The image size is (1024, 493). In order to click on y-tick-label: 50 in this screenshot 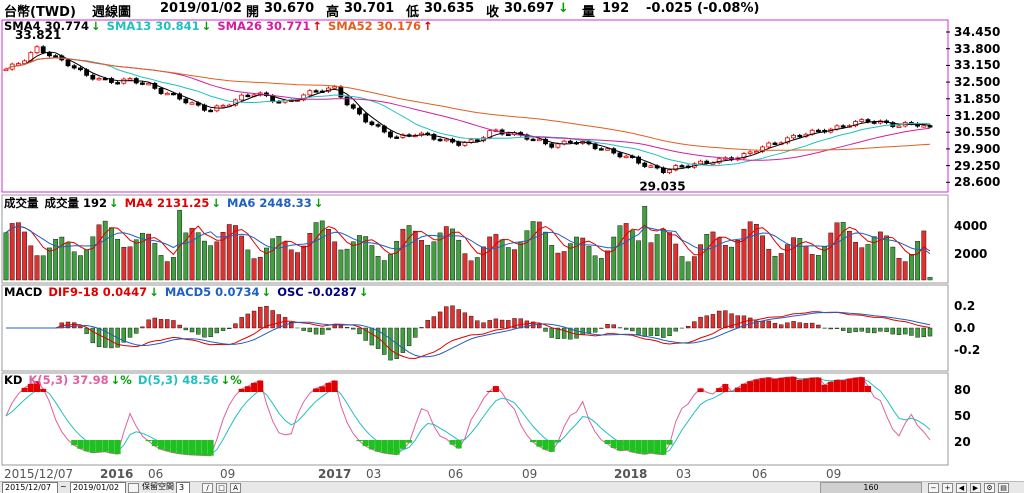, I will do `click(962, 416)`.